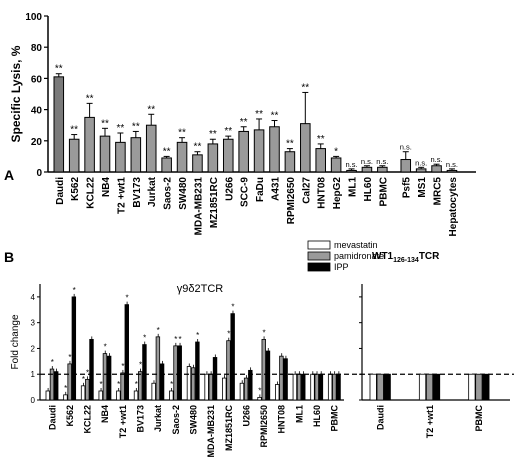  Describe the element at coordinates (453, 207) in the screenshot. I see `x-tick-label-a: Hepatocytes` at that location.